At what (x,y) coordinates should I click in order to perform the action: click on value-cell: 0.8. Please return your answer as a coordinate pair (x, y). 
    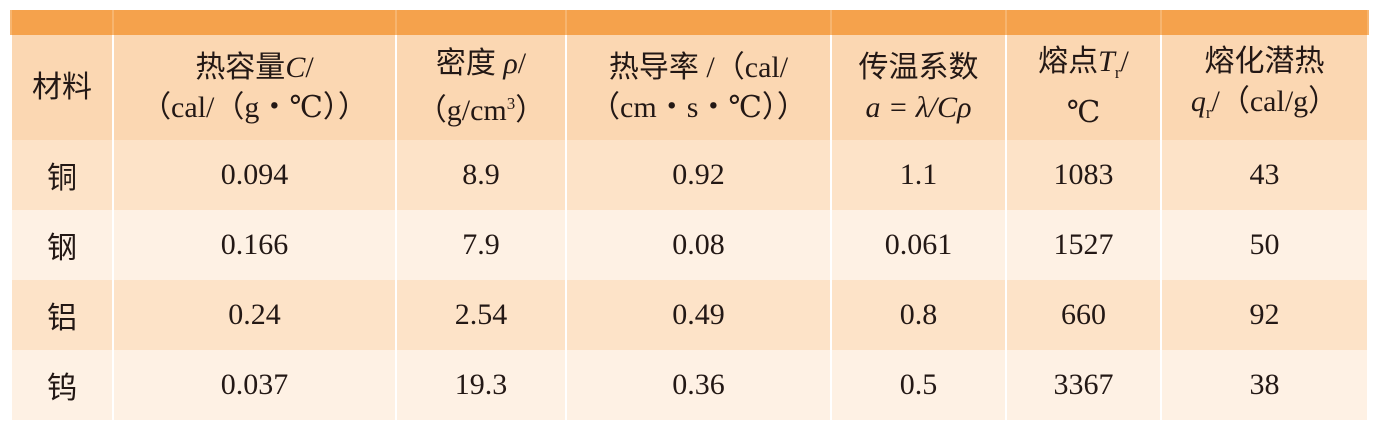
    Looking at the image, I should click on (918, 315).